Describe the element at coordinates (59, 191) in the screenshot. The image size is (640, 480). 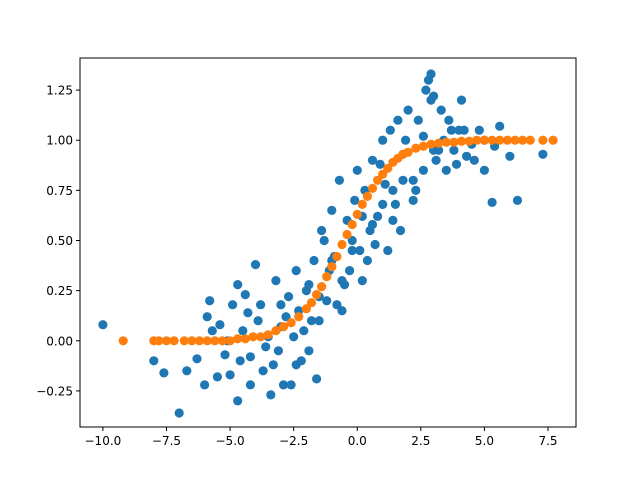
I see `y-tick-label: 0.75` at that location.